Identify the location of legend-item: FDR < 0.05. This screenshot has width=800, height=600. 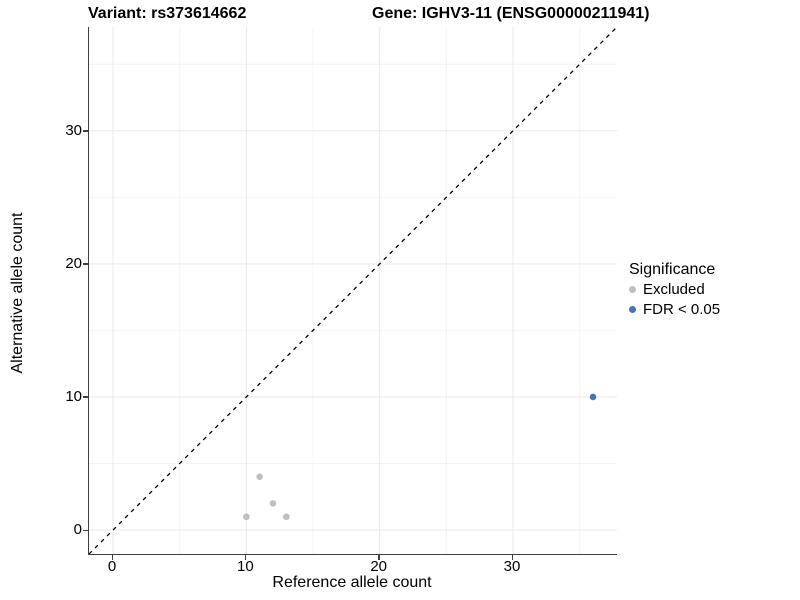
(674, 309).